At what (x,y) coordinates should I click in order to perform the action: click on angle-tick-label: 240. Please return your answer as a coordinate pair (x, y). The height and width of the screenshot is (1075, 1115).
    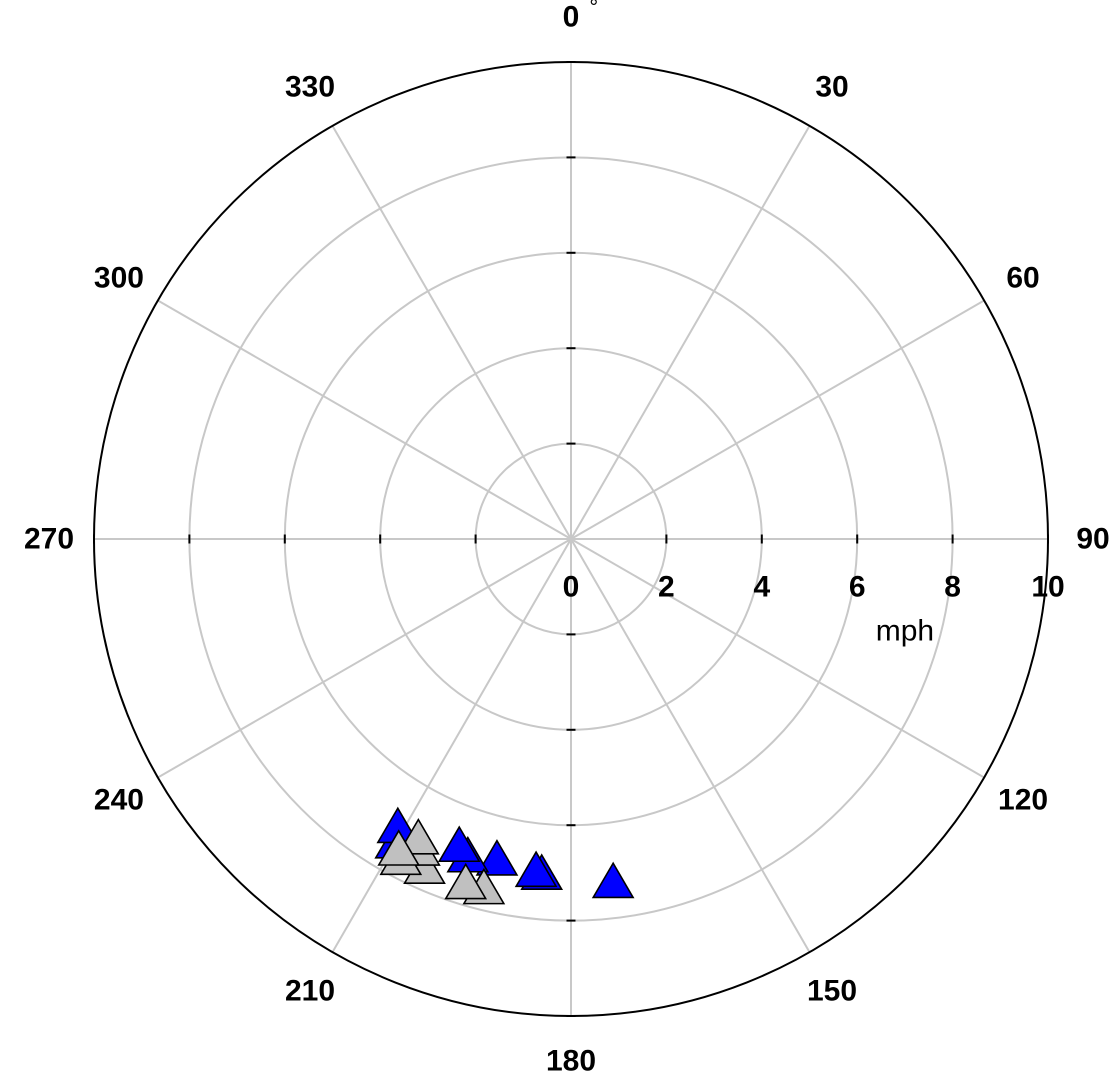
    Looking at the image, I should click on (119, 800).